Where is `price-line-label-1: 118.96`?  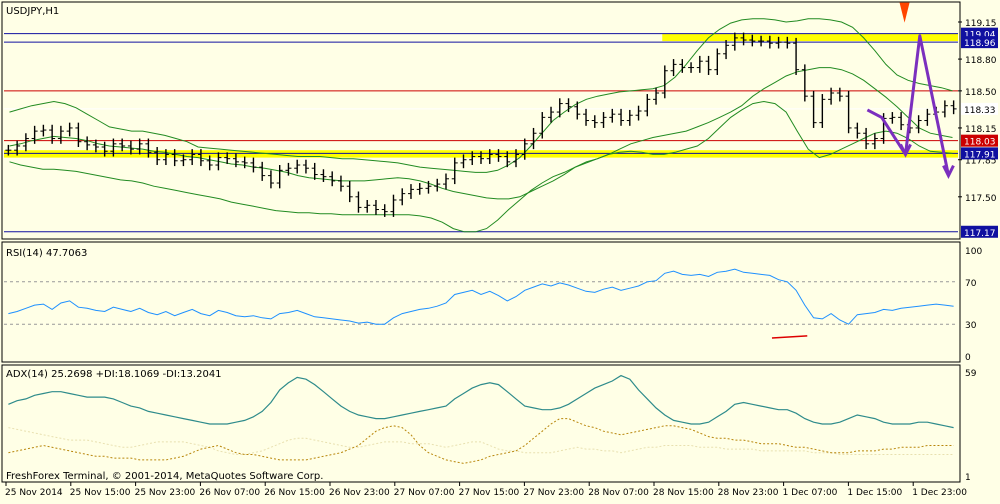 price-line-label-1: 118.96 is located at coordinates (980, 44).